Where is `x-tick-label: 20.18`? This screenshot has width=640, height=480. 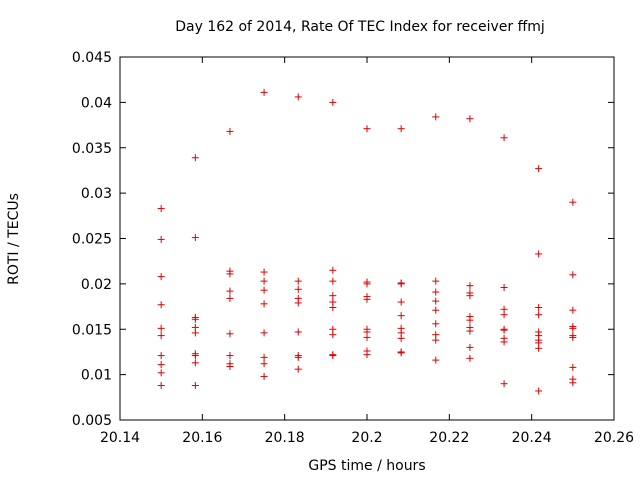 x-tick-label: 20.18 is located at coordinates (285, 438).